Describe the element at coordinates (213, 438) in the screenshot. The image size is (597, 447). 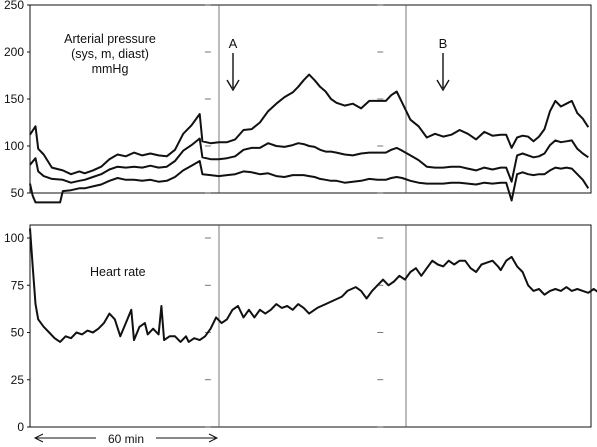
I see `time-scale-bar-right-head` at that location.